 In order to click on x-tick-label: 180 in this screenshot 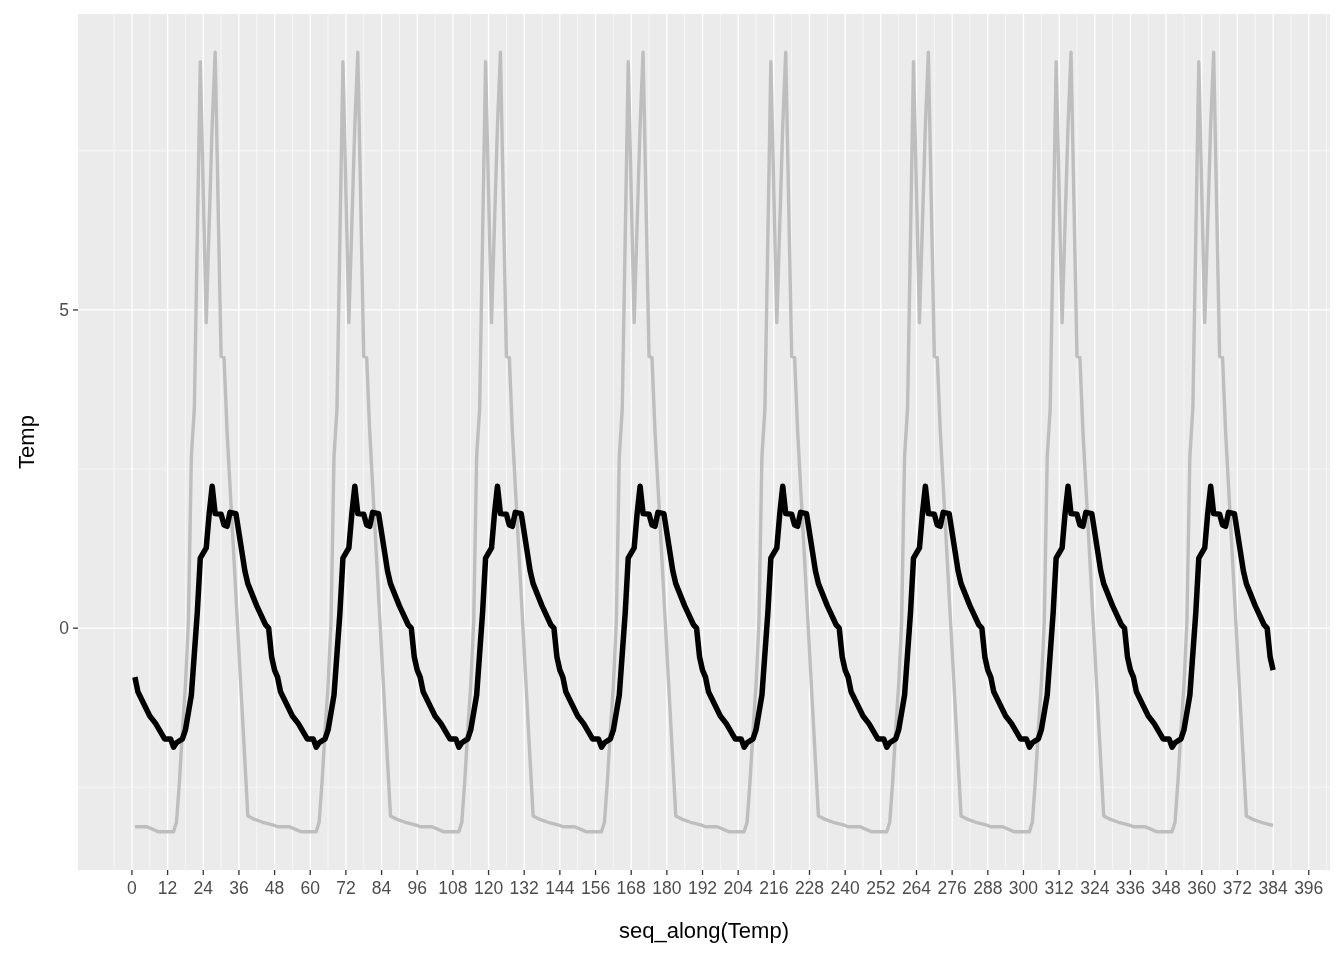, I will do `click(667, 888)`.